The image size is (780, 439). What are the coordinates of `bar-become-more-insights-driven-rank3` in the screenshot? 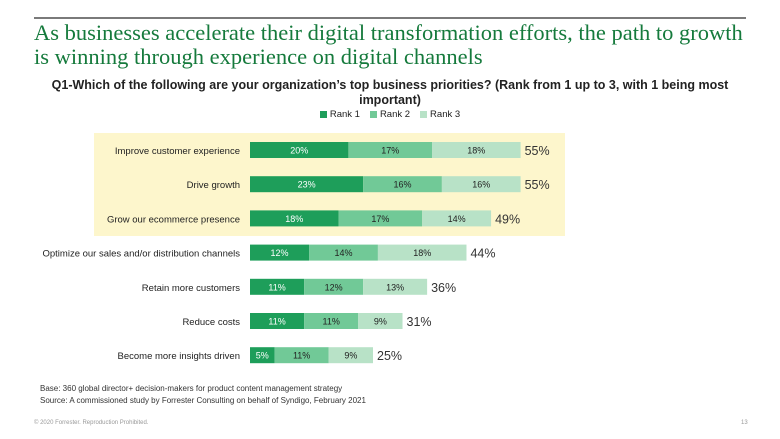 It's located at (350, 355).